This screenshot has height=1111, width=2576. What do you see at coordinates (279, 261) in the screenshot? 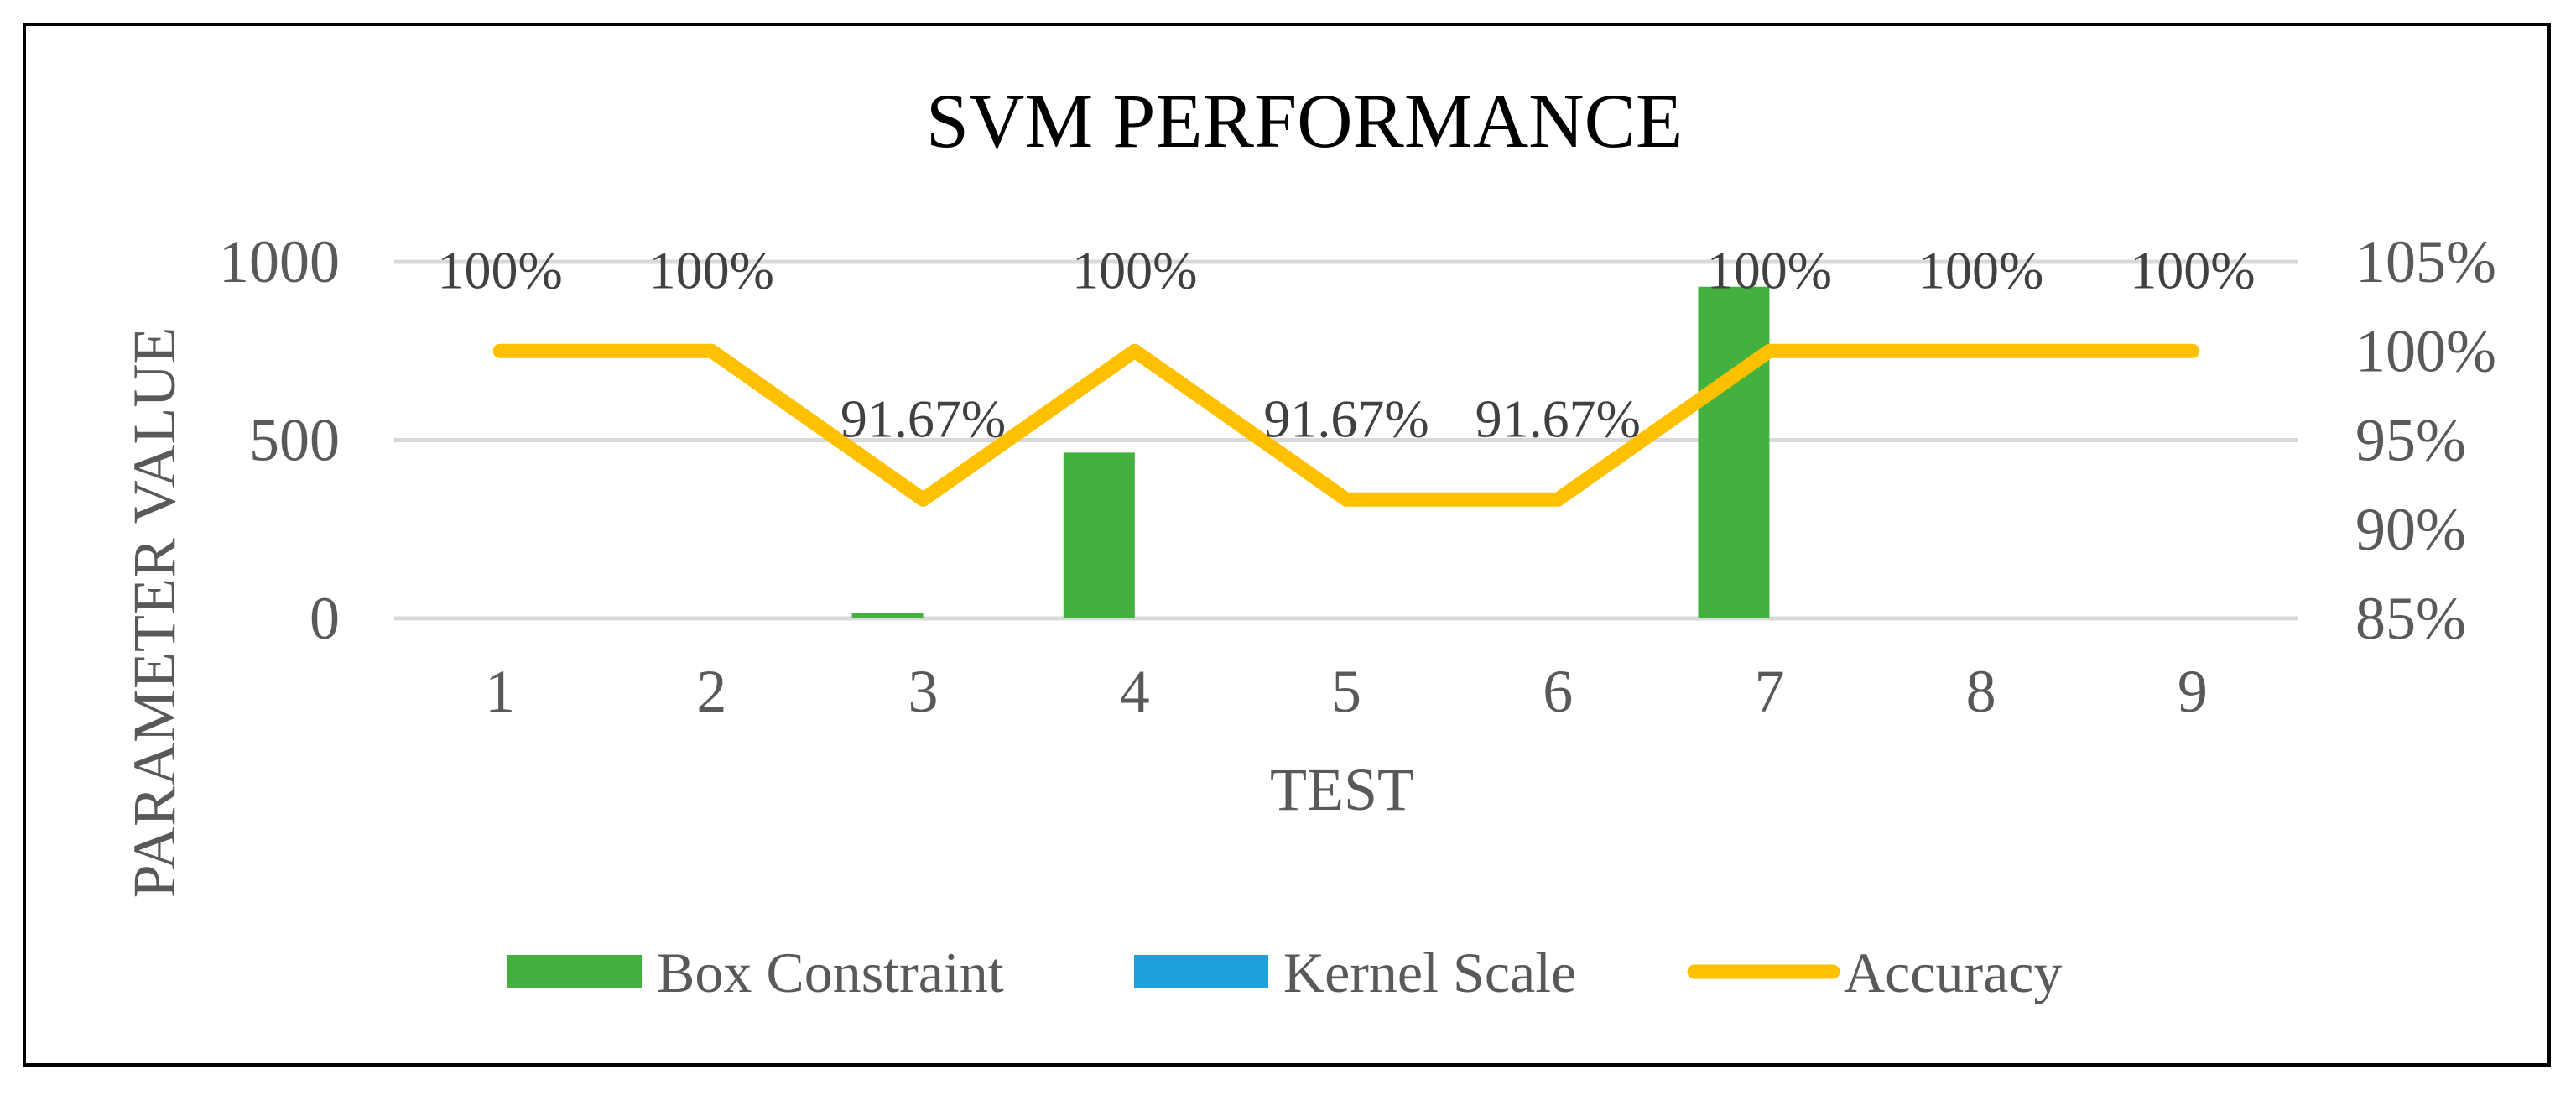
I see `y-tick-label: 1000` at bounding box center [279, 261].